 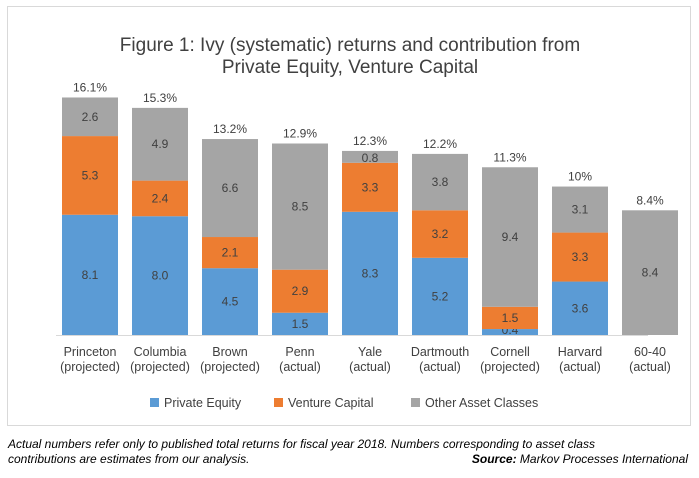 What do you see at coordinates (580, 352) in the screenshot?
I see `category-label-8-line-1: Harvard` at bounding box center [580, 352].